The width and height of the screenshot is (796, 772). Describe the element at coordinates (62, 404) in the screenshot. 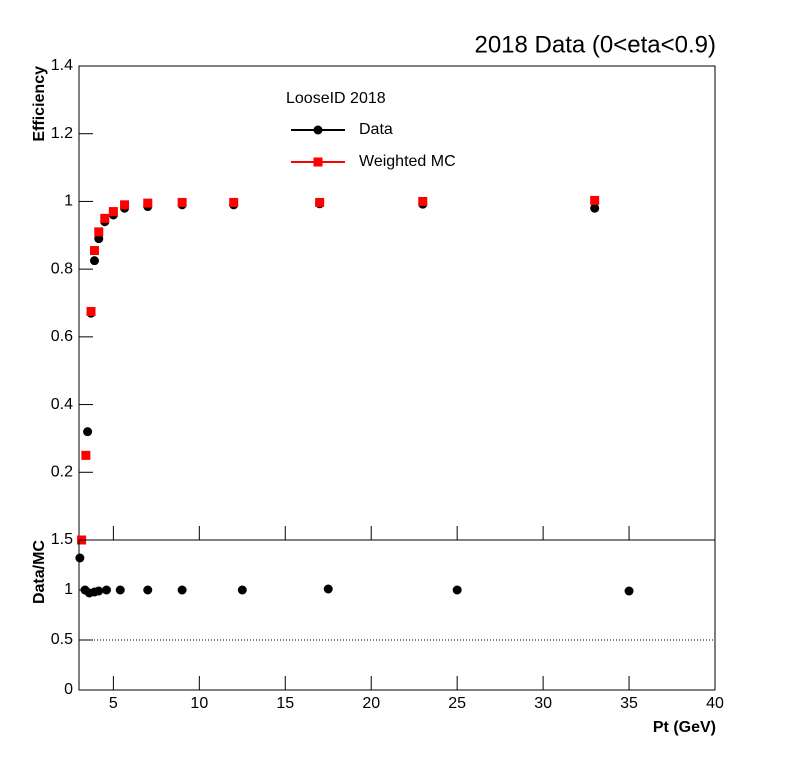

I see `y-tick-label: 0.4` at that location.